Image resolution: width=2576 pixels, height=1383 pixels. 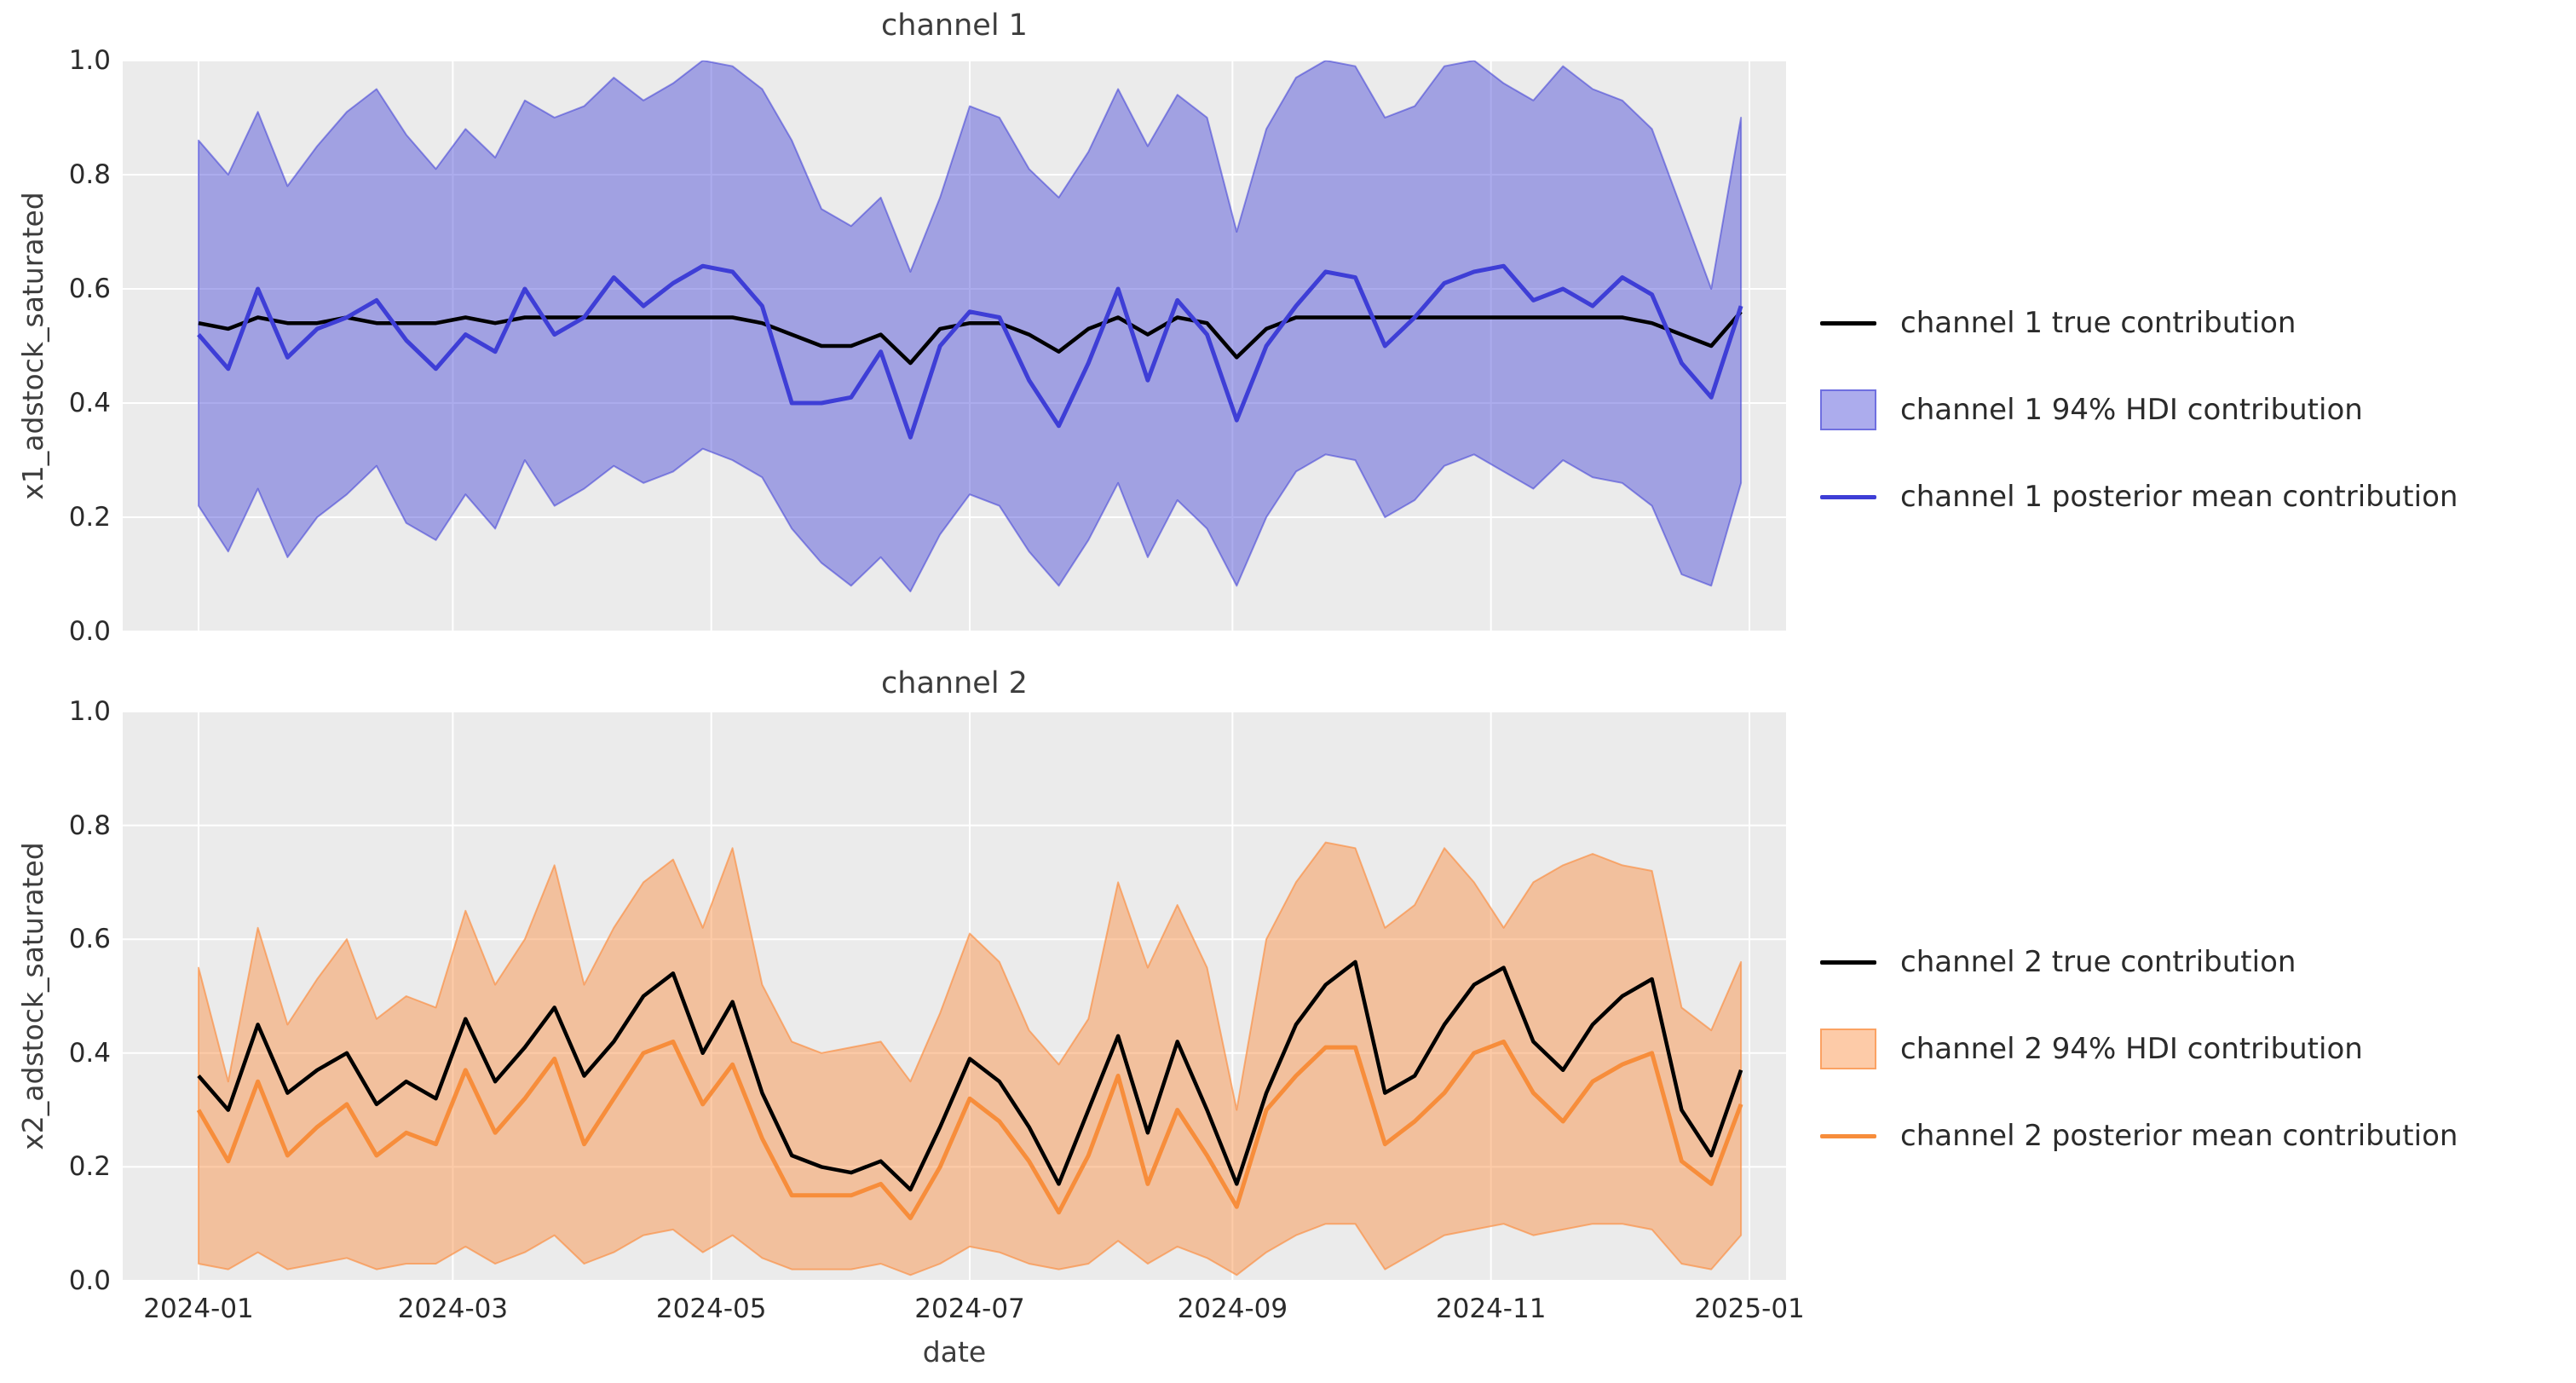 What do you see at coordinates (198, 1309) in the screenshot?
I see `x-tick-label: 2024-01` at bounding box center [198, 1309].